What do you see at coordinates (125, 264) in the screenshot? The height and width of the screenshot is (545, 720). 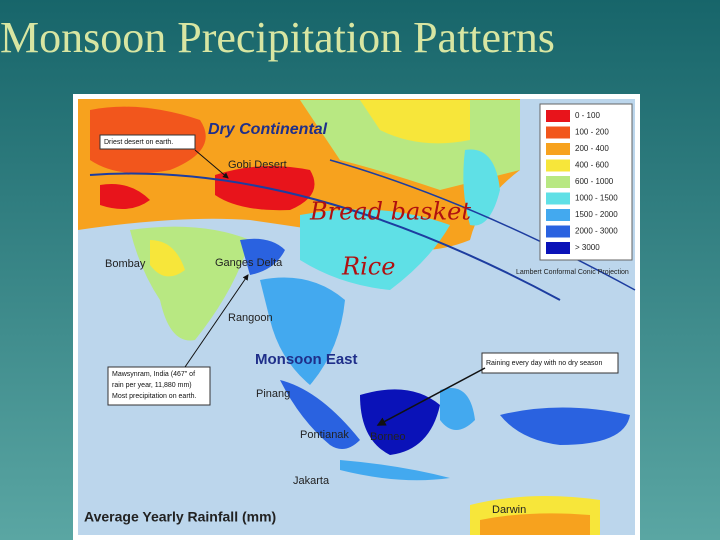 I see `place-label: Bombay` at bounding box center [125, 264].